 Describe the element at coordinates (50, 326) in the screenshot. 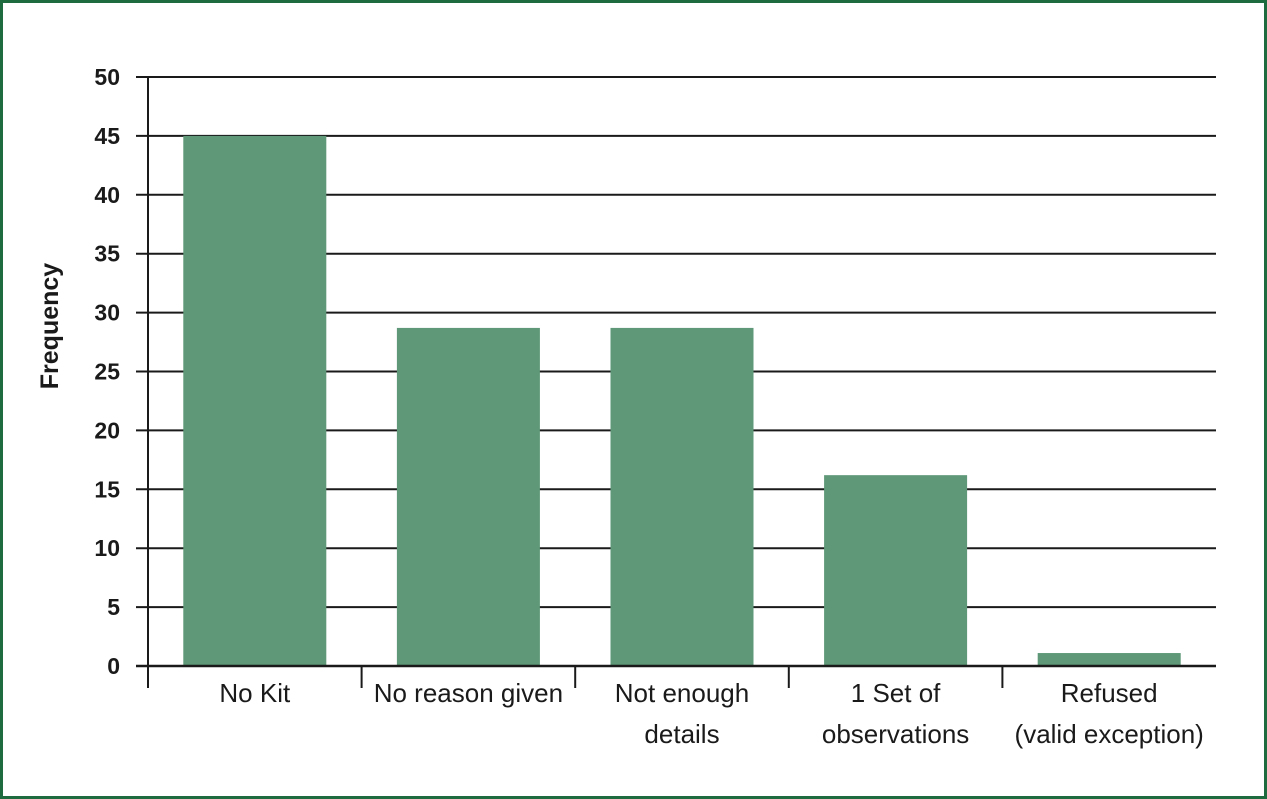

I see `y-axis-title: Frequency` at that location.